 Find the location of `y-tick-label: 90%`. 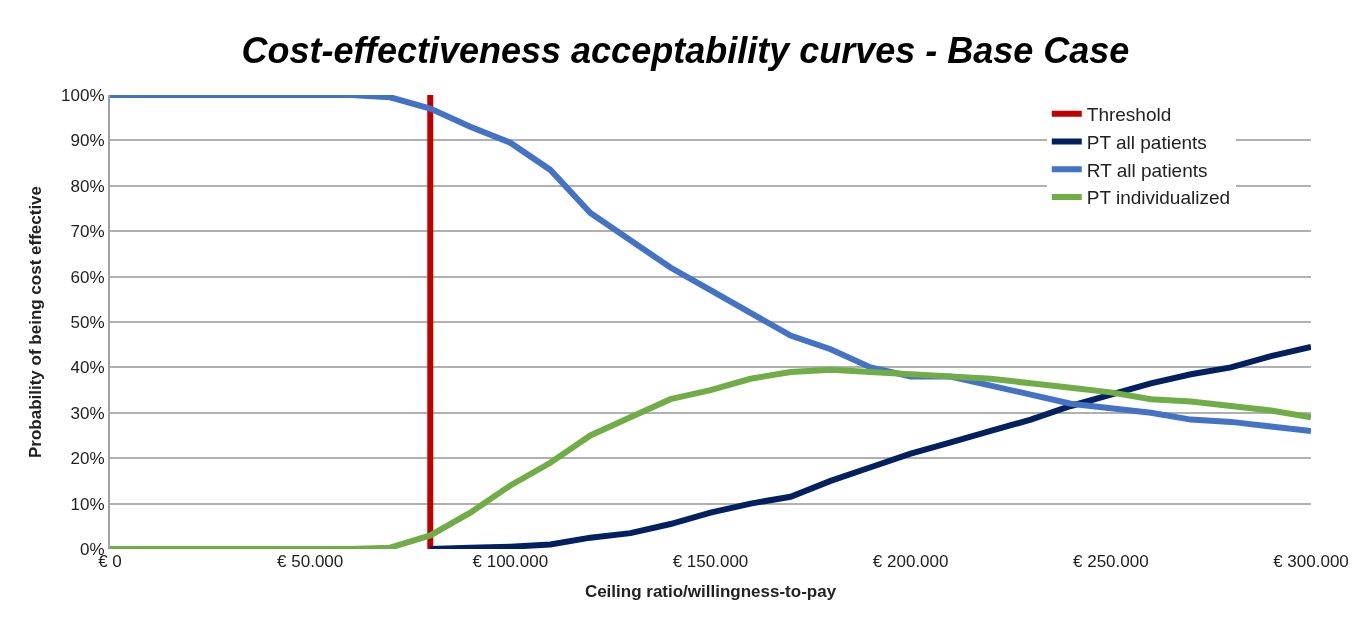

y-tick-label: 90% is located at coordinates (87, 141).